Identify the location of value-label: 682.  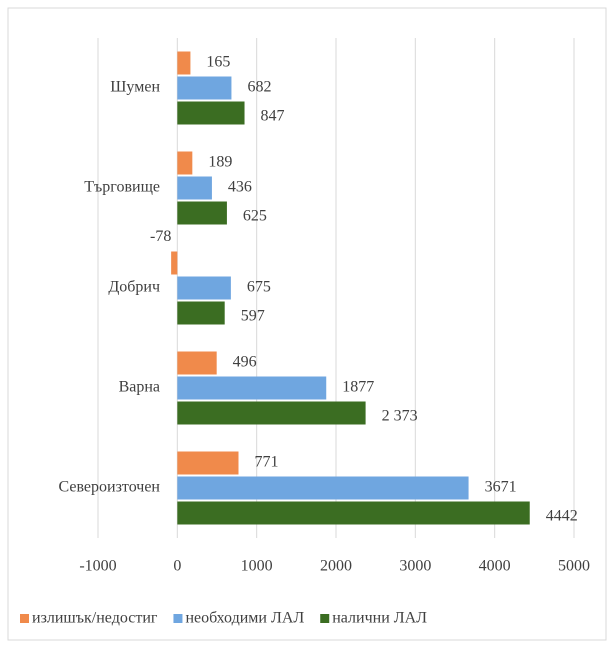
(259, 87).